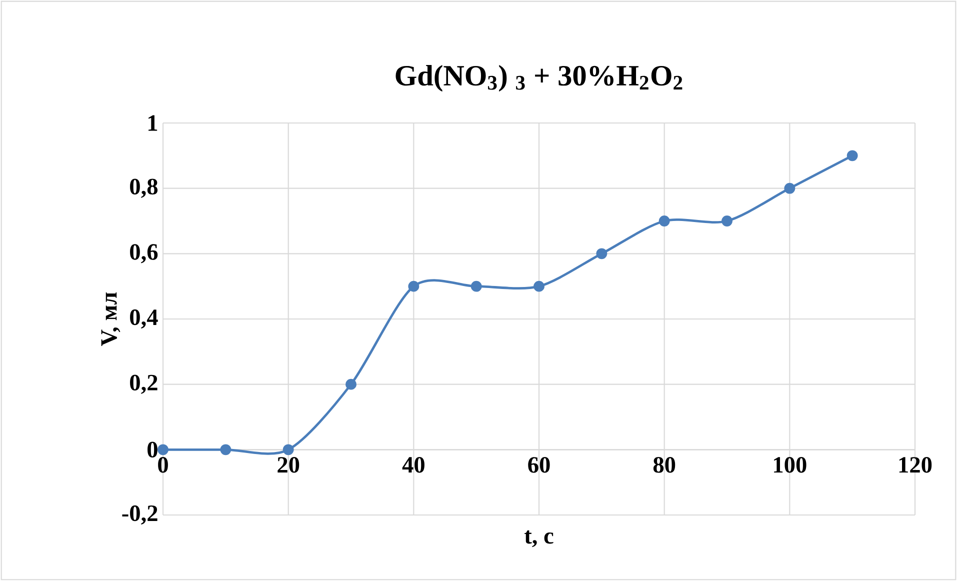 Image resolution: width=957 pixels, height=581 pixels. I want to click on y-tick-label: 0,2, so click(144, 384).